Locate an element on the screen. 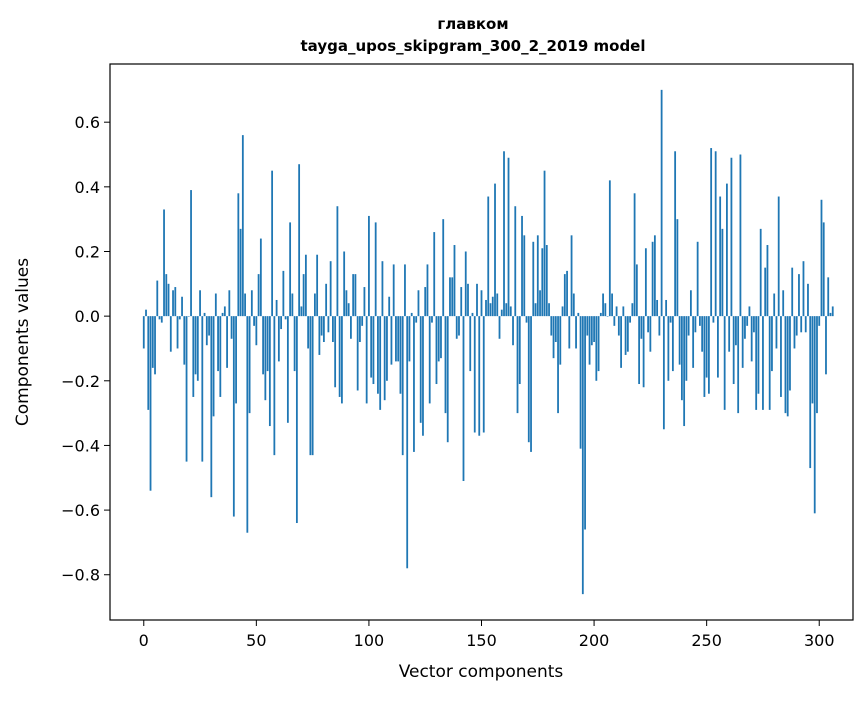 Image resolution: width=867 pixels, height=701 pixels. y-axis: −0.8 −0.6 −0.4 −0.2 0.0 0.2 0.4 0.6 is located at coordinates (85, 349).